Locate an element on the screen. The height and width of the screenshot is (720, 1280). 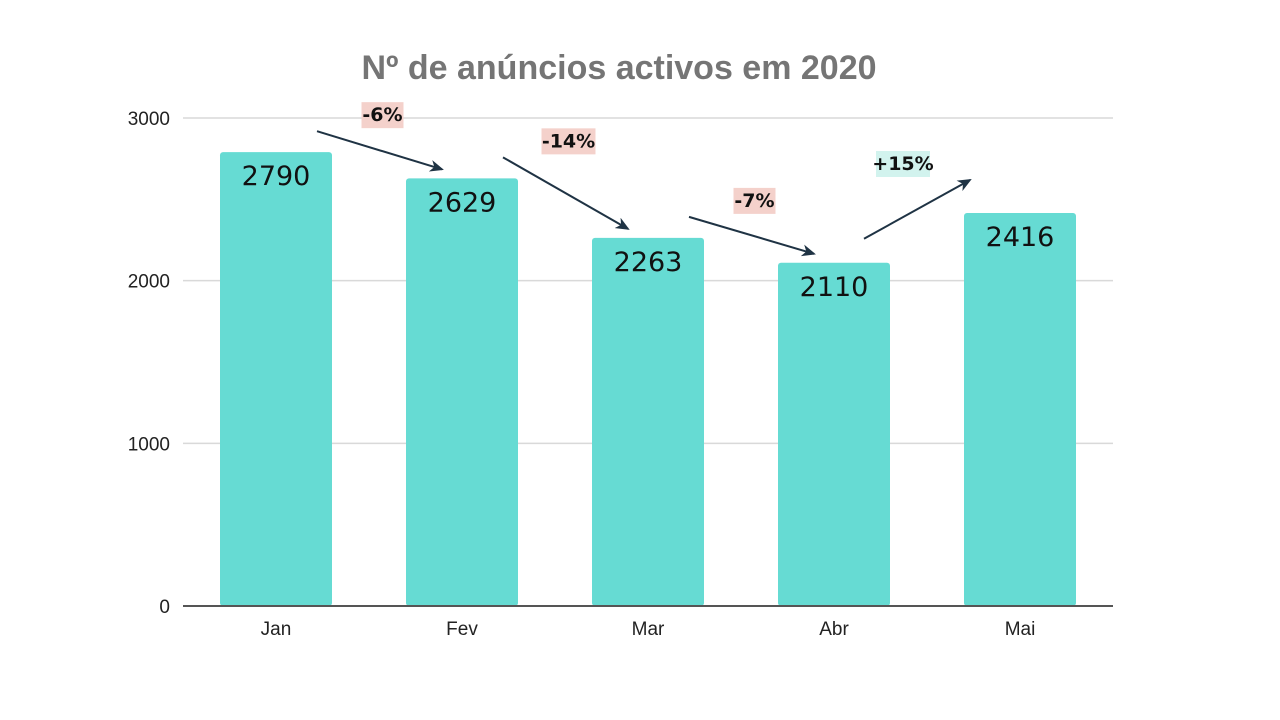
change-percent-label: +15% is located at coordinates (902, 164).